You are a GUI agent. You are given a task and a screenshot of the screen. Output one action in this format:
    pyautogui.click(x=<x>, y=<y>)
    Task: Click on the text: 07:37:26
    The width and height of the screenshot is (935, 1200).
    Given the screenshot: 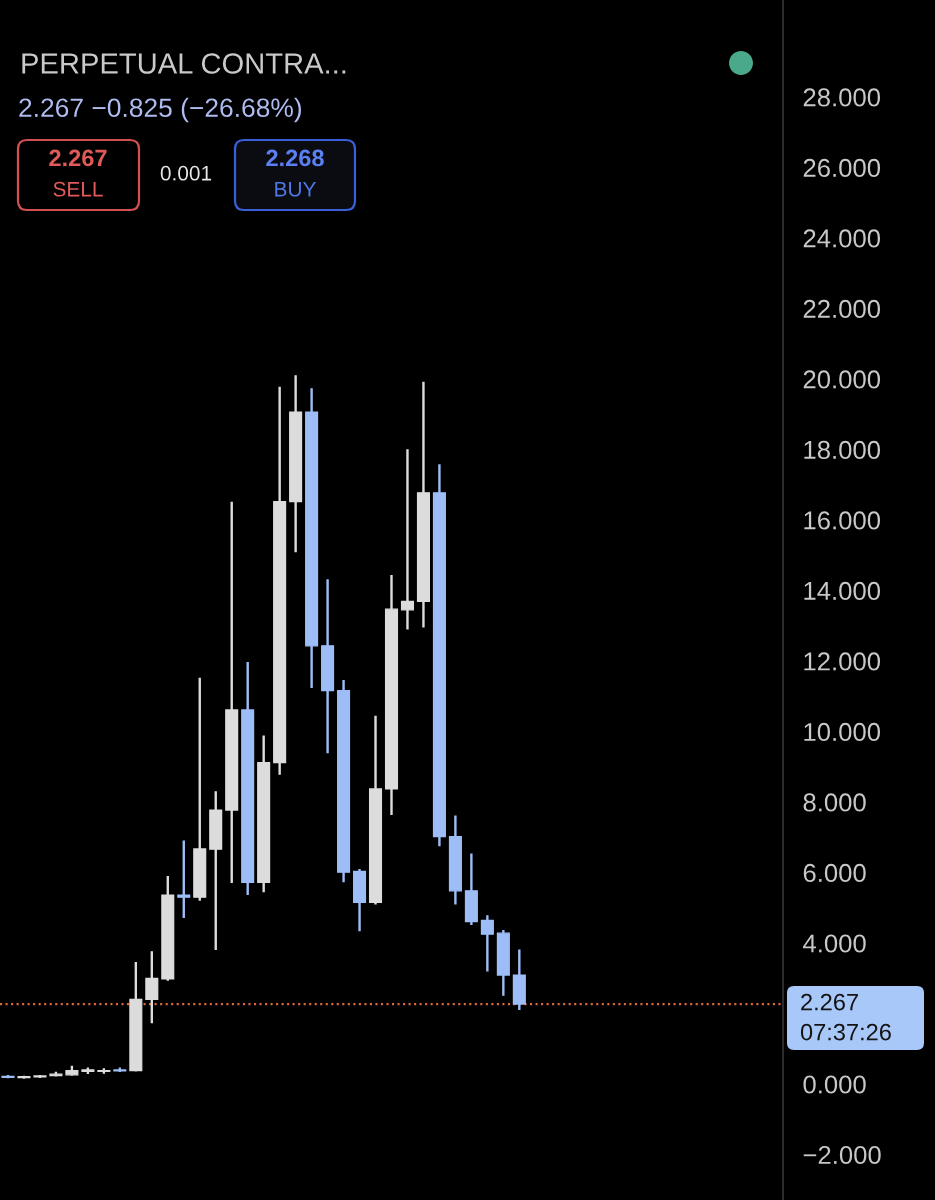 What is the action you would take?
    pyautogui.click(x=845, y=1032)
    